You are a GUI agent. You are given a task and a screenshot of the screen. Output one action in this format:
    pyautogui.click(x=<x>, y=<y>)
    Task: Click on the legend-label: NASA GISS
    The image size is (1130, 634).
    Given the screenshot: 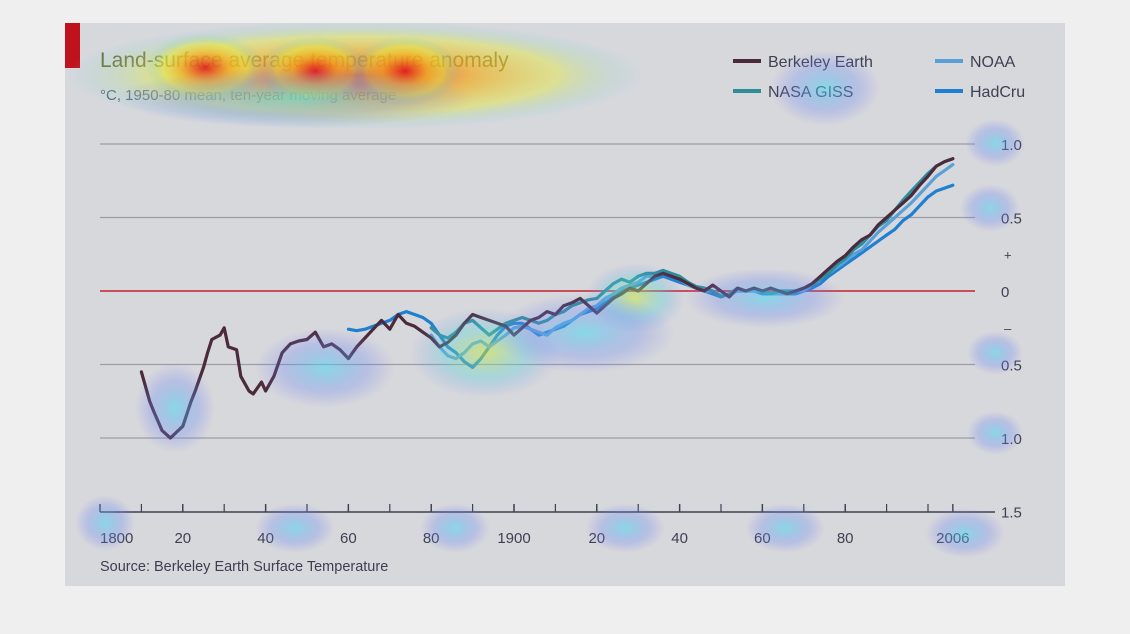 What is the action you would take?
    pyautogui.click(x=810, y=92)
    